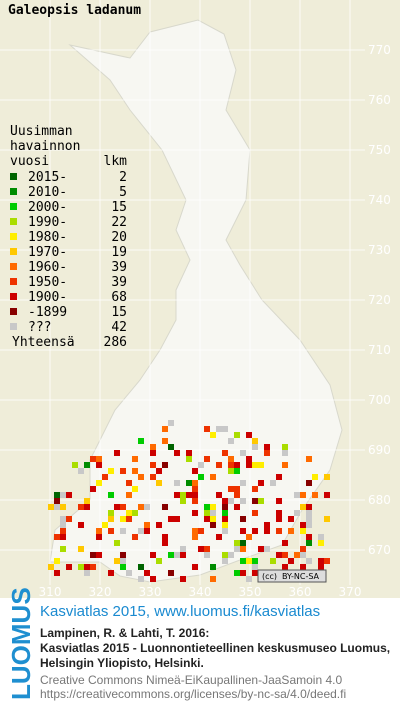 The width and height of the screenshot is (400, 702). Describe the element at coordinates (379, 100) in the screenshot. I see `north-label: 760` at that location.